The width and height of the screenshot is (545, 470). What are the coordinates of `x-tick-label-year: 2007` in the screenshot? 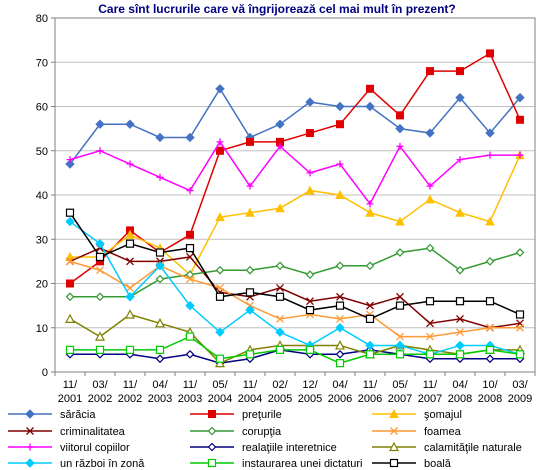 It's located at (400, 399).